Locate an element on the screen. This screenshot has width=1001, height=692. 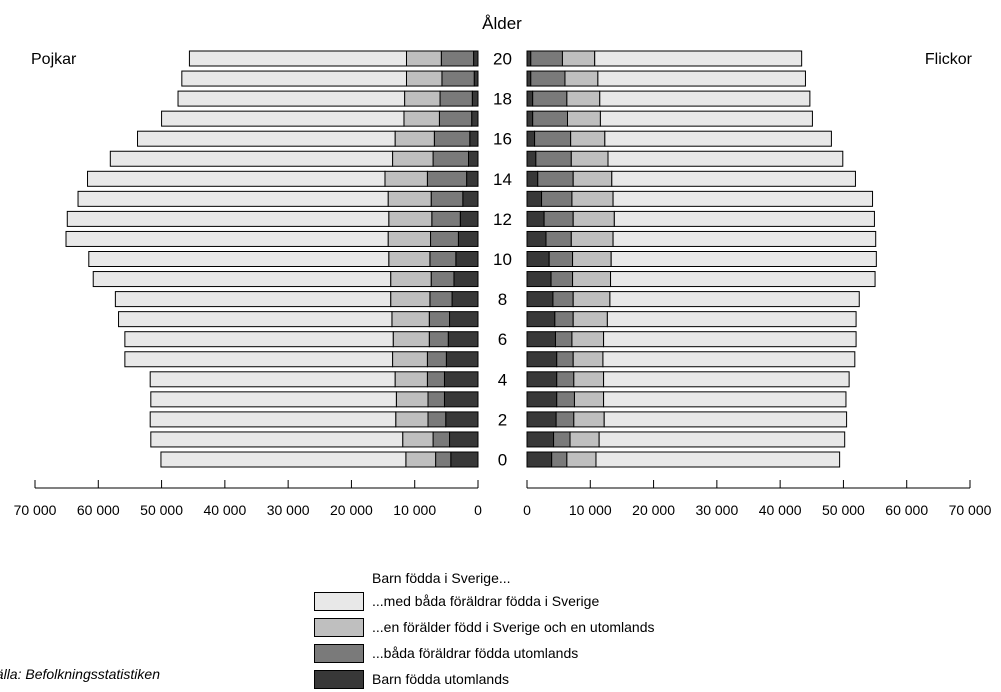
age-tick-label: 20 is located at coordinates (502, 59).